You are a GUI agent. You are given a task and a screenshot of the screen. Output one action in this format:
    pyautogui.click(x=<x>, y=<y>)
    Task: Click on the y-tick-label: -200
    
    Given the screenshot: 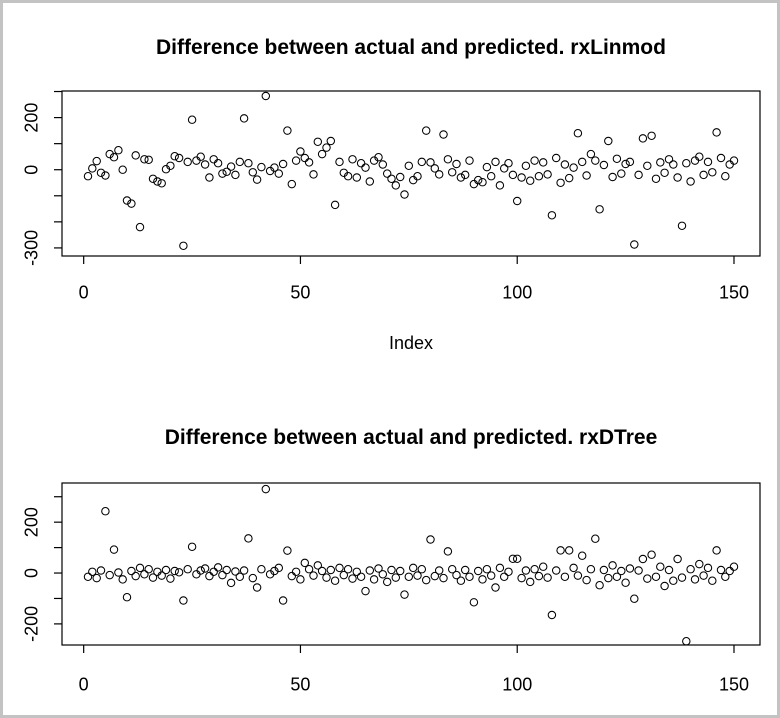 What is the action you would take?
    pyautogui.click(x=31, y=624)
    